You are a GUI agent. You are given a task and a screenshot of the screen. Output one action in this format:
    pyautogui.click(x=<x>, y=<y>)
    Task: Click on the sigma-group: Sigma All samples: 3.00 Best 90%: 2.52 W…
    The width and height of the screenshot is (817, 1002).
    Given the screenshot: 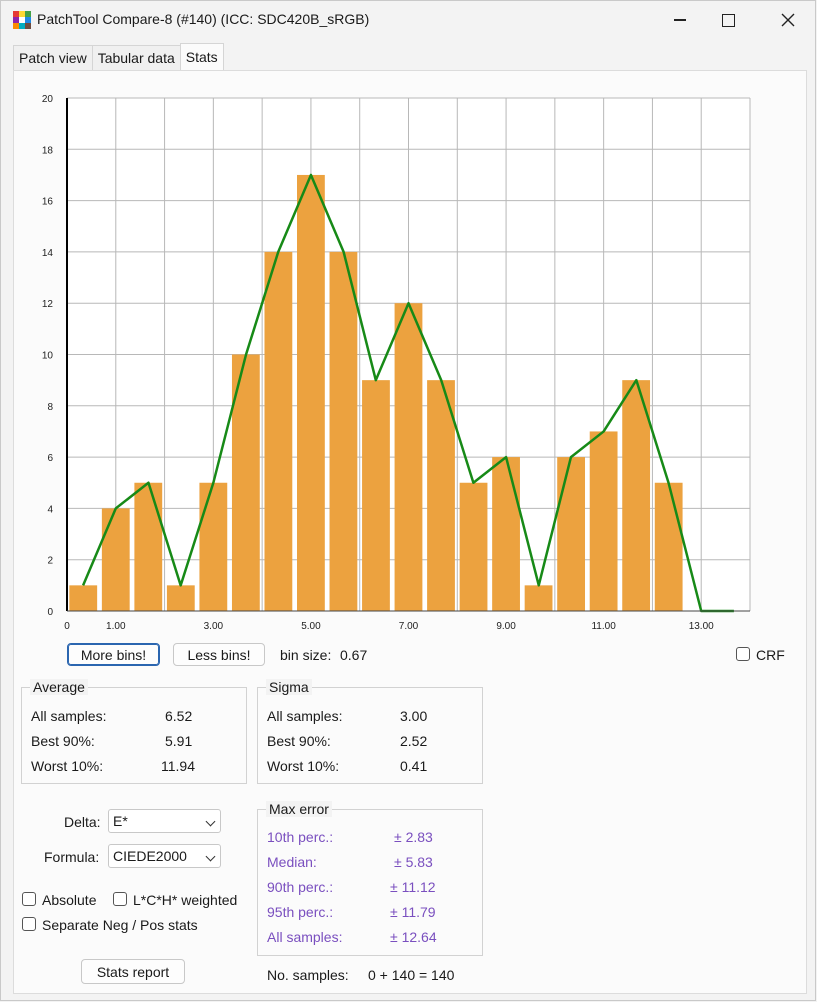 What is the action you would take?
    pyautogui.click(x=370, y=731)
    